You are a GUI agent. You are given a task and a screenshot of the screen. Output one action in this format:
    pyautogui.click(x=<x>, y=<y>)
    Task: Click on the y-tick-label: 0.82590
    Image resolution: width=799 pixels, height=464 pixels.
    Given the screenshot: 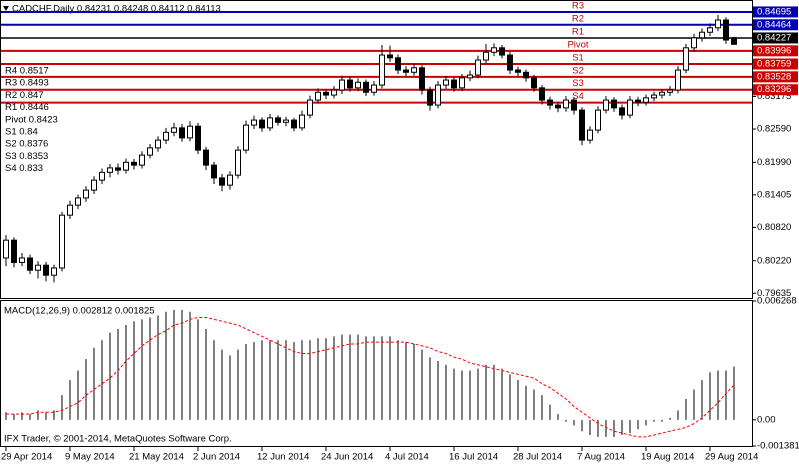 What is the action you would take?
    pyautogui.click(x=774, y=129)
    